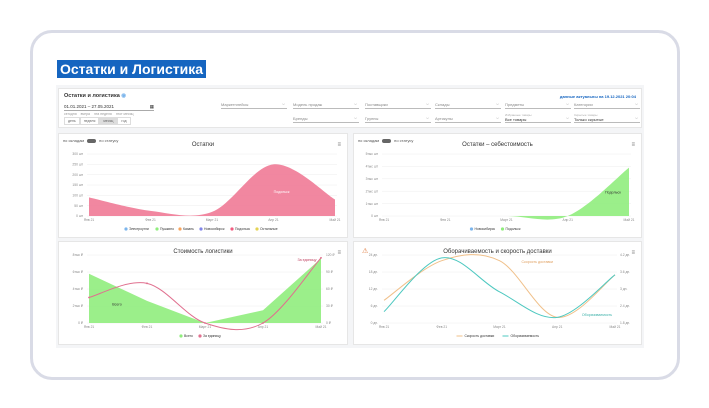  What do you see at coordinates (365, 251) in the screenshot?
I see `warning-icon: ⚠` at bounding box center [365, 251].